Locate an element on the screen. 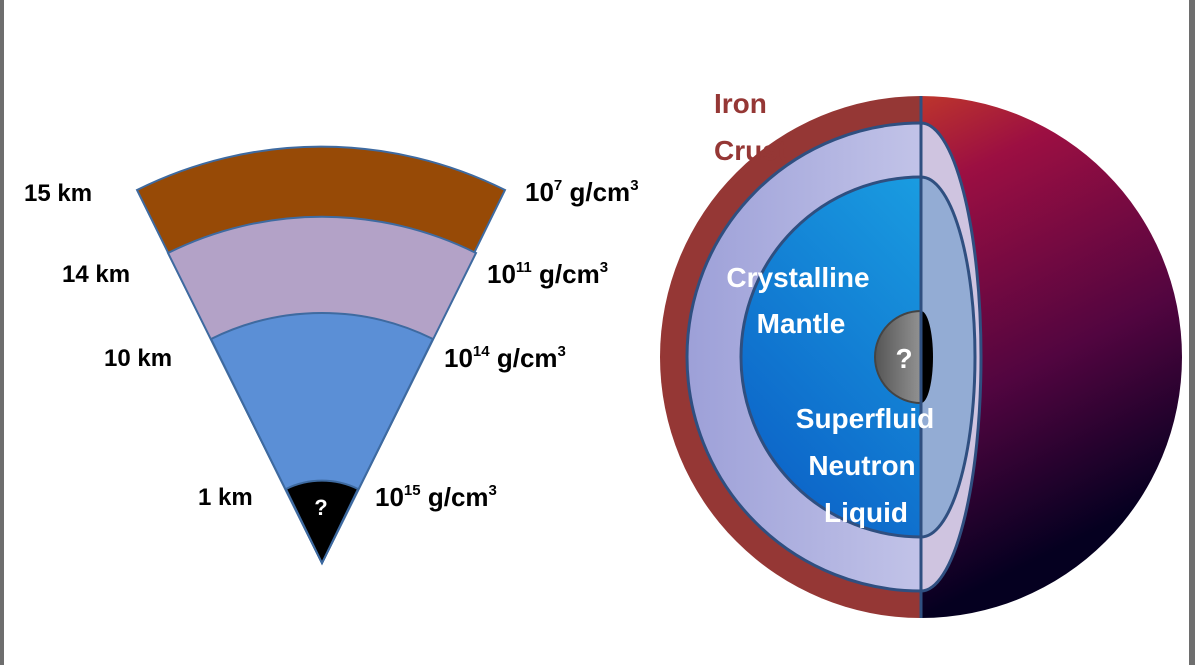 This screenshot has width=1195, height=665. sphere-core is located at coordinates (897, 357).